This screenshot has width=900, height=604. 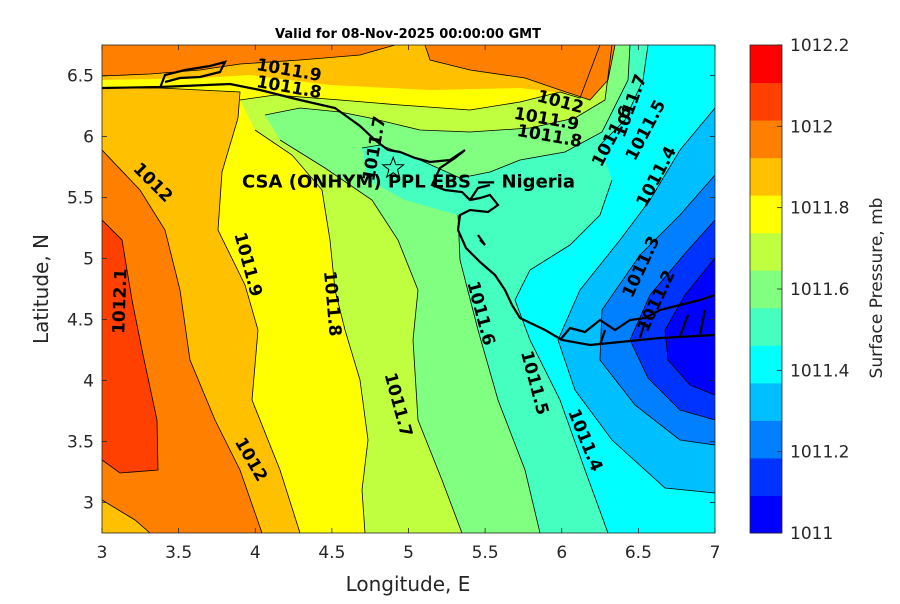 What do you see at coordinates (485, 553) in the screenshot?
I see `x-tick-label: 5.5` at bounding box center [485, 553].